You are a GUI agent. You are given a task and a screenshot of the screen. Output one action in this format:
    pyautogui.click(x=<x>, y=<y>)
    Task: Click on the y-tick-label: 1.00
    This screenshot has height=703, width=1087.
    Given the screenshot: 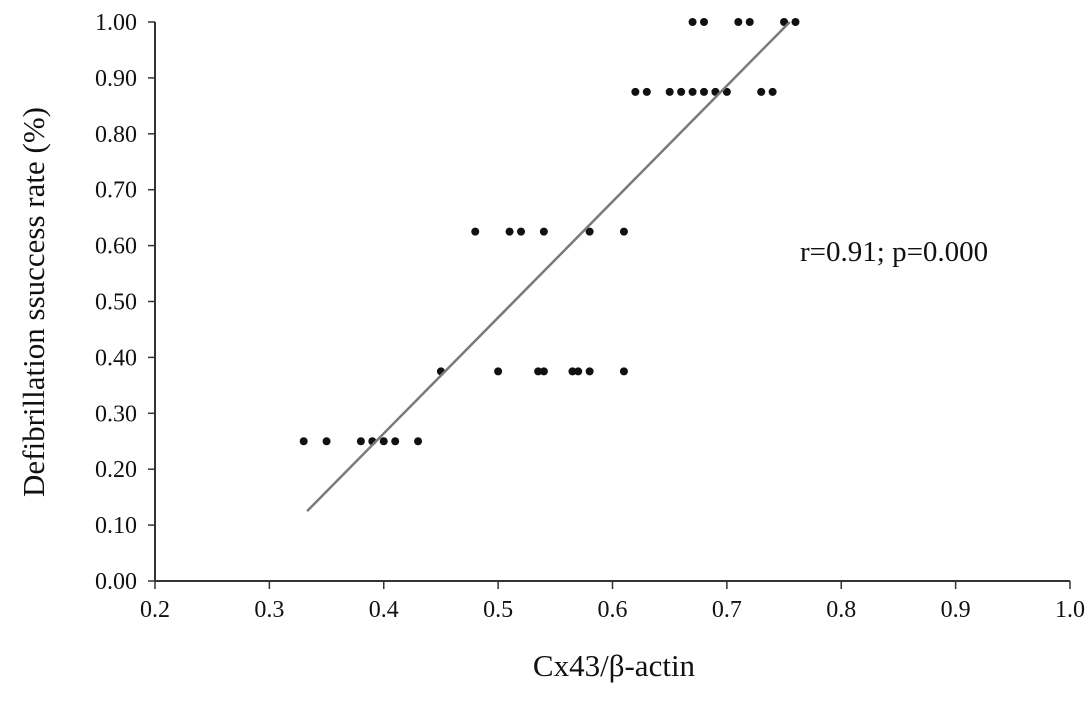 What is the action you would take?
    pyautogui.click(x=116, y=23)
    